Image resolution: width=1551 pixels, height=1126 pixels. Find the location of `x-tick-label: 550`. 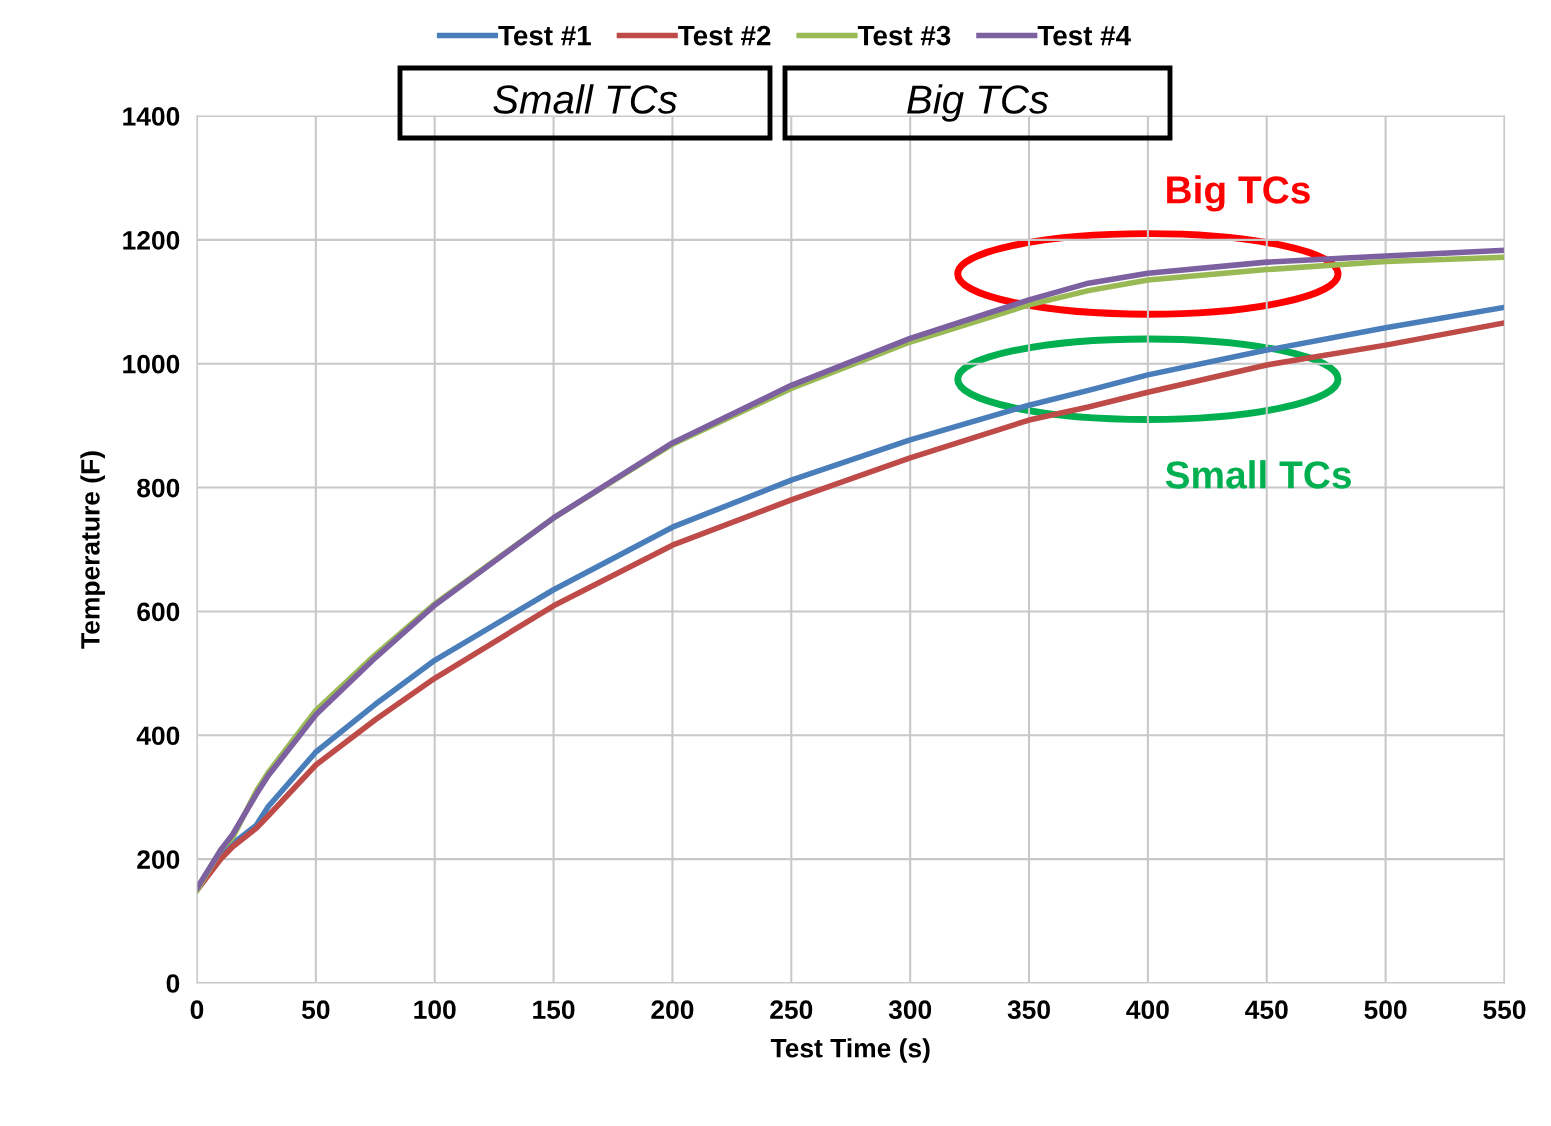

x-tick-label: 550 is located at coordinates (1504, 1010).